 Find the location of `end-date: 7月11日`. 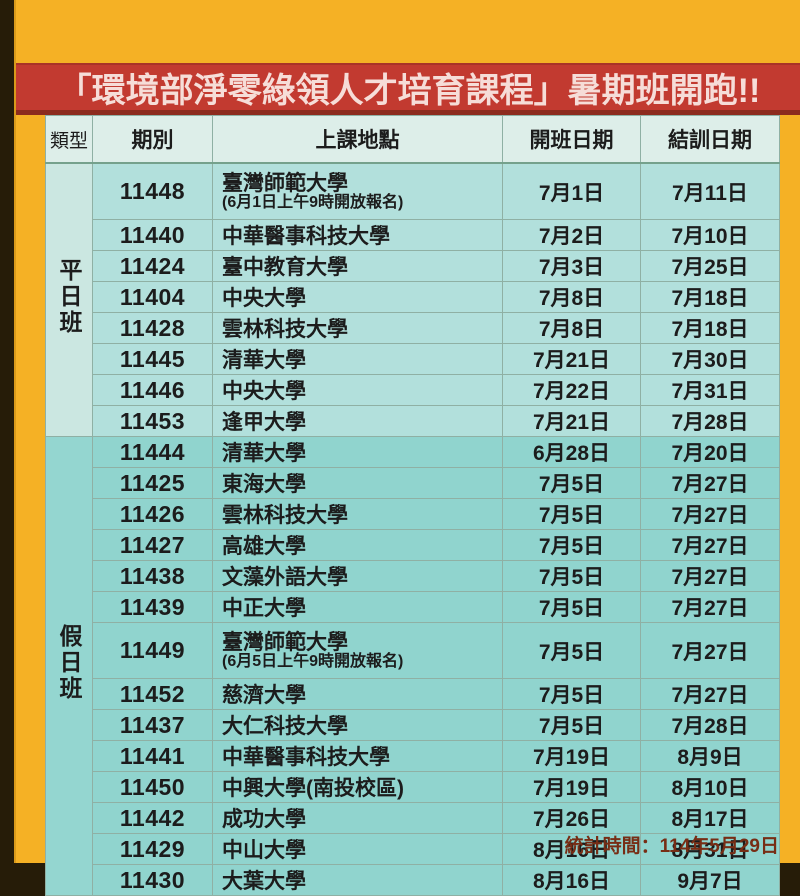

end-date: 7月11日 is located at coordinates (710, 191).